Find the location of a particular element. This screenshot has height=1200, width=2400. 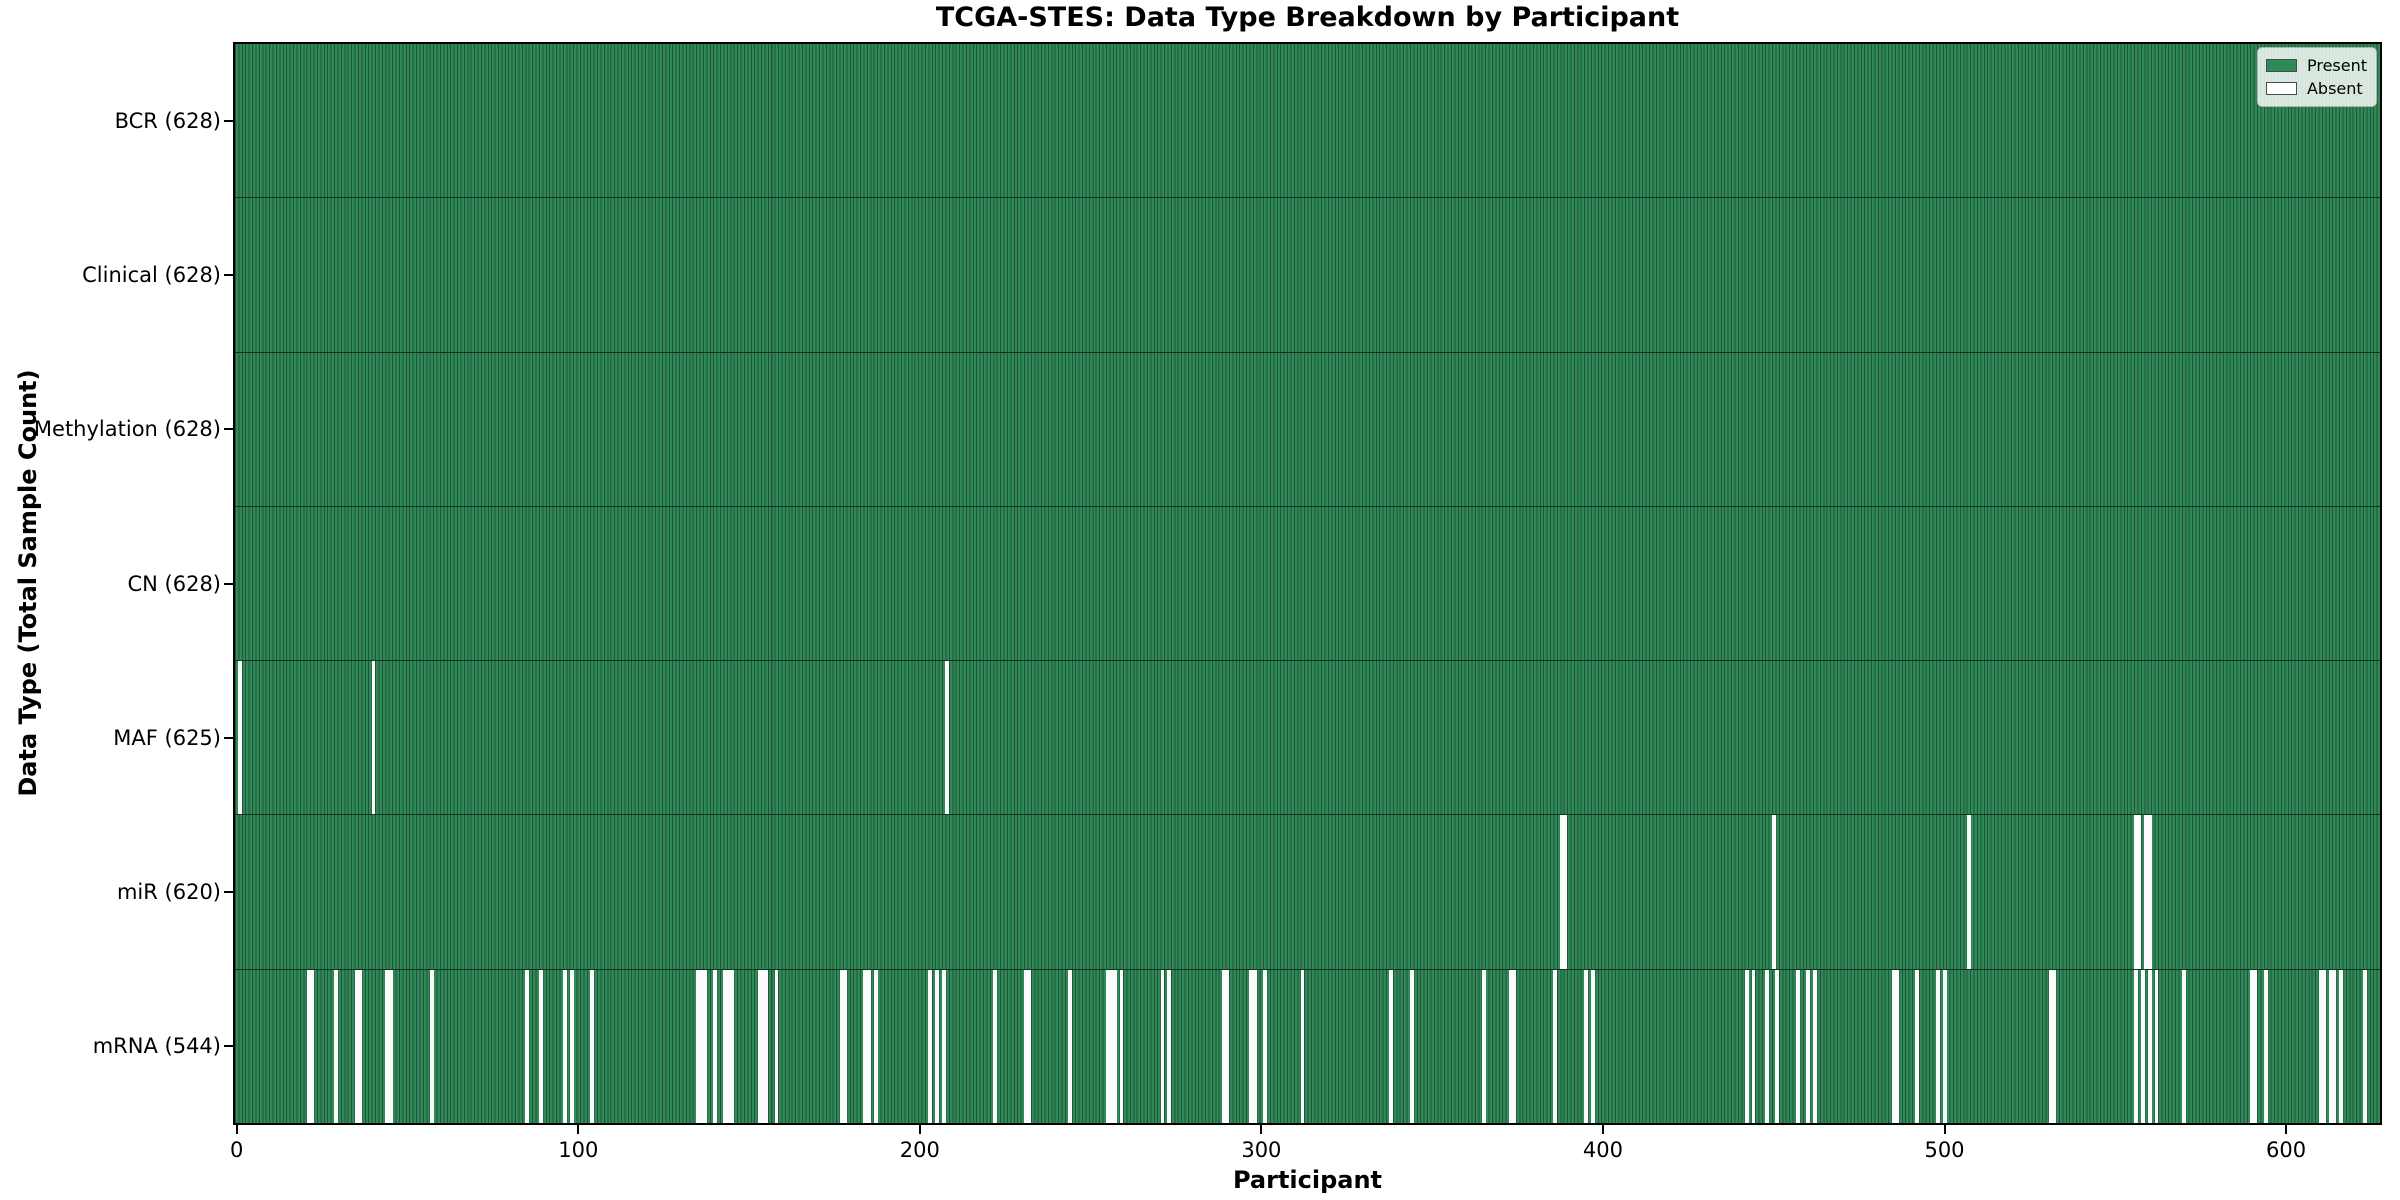

row-methylation is located at coordinates (1307, 428).